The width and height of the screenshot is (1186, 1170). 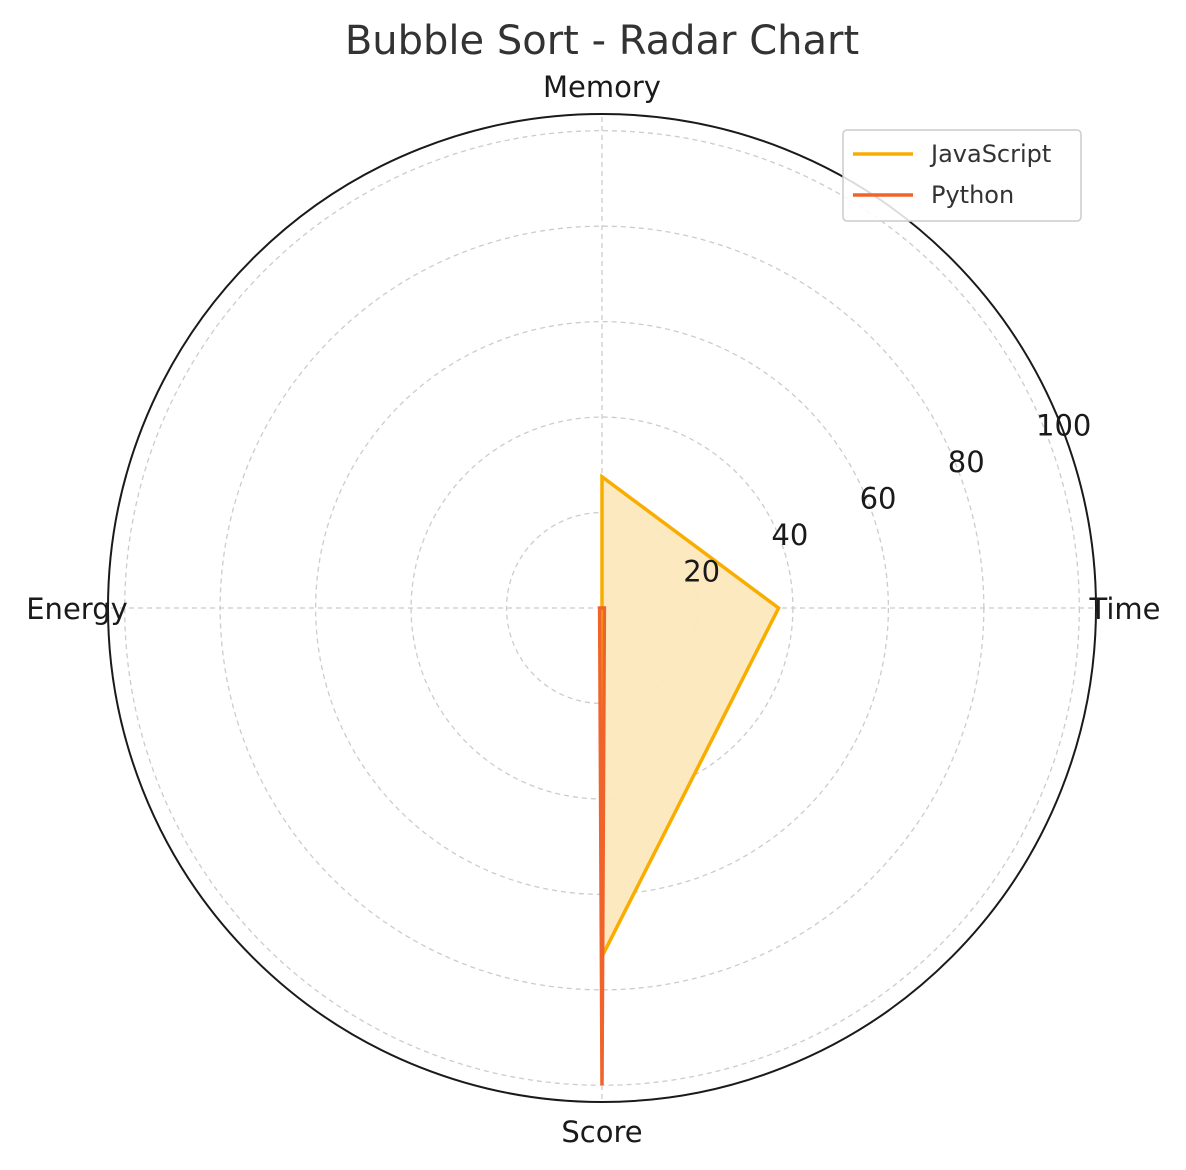 What do you see at coordinates (1125, 609) in the screenshot?
I see `axis-label-time: Time` at bounding box center [1125, 609].